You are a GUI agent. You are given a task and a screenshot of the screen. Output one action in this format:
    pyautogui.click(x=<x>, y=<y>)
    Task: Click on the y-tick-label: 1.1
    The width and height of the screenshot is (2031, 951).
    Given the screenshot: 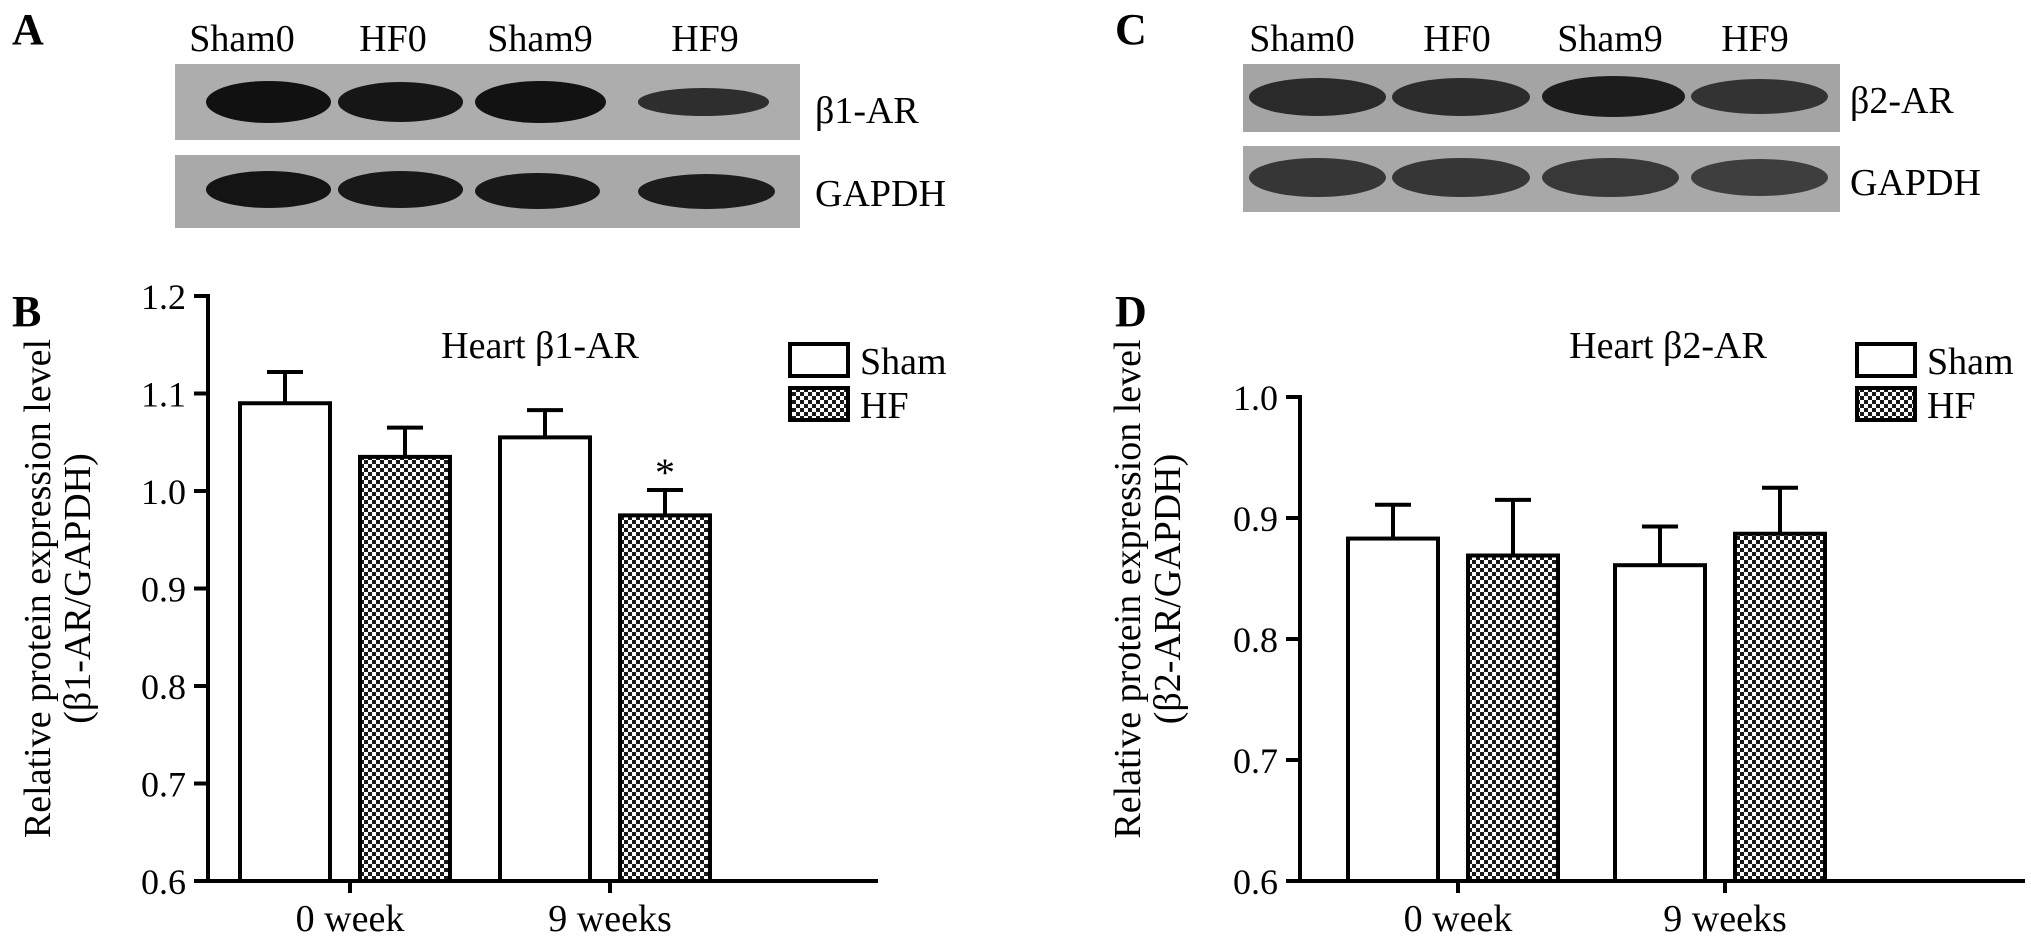 What is the action you would take?
    pyautogui.click(x=163, y=395)
    